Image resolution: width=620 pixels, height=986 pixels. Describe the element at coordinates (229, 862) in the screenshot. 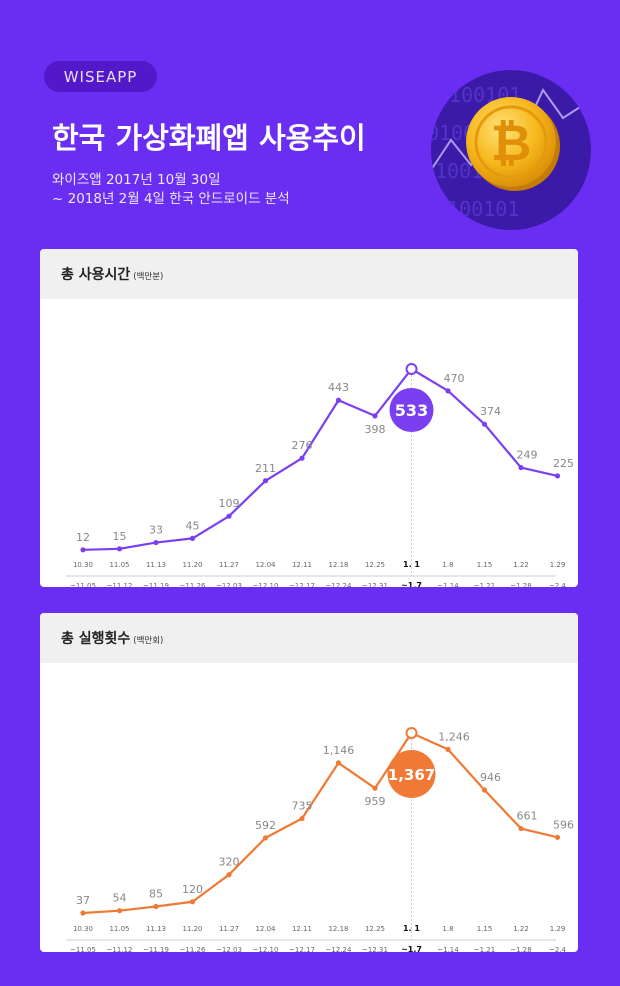

I see `data-label: 320` at that location.